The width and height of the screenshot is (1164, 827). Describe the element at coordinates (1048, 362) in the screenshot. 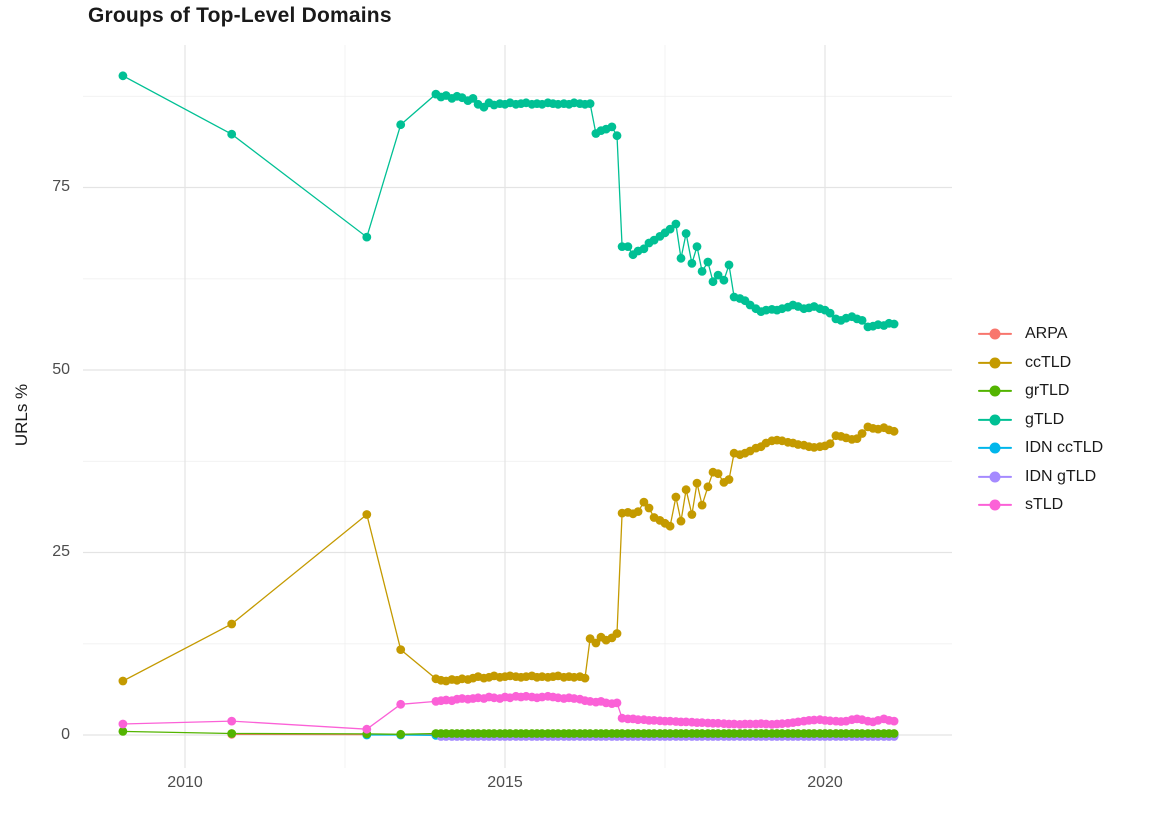

I see `legend-label: ccTLD` at that location.